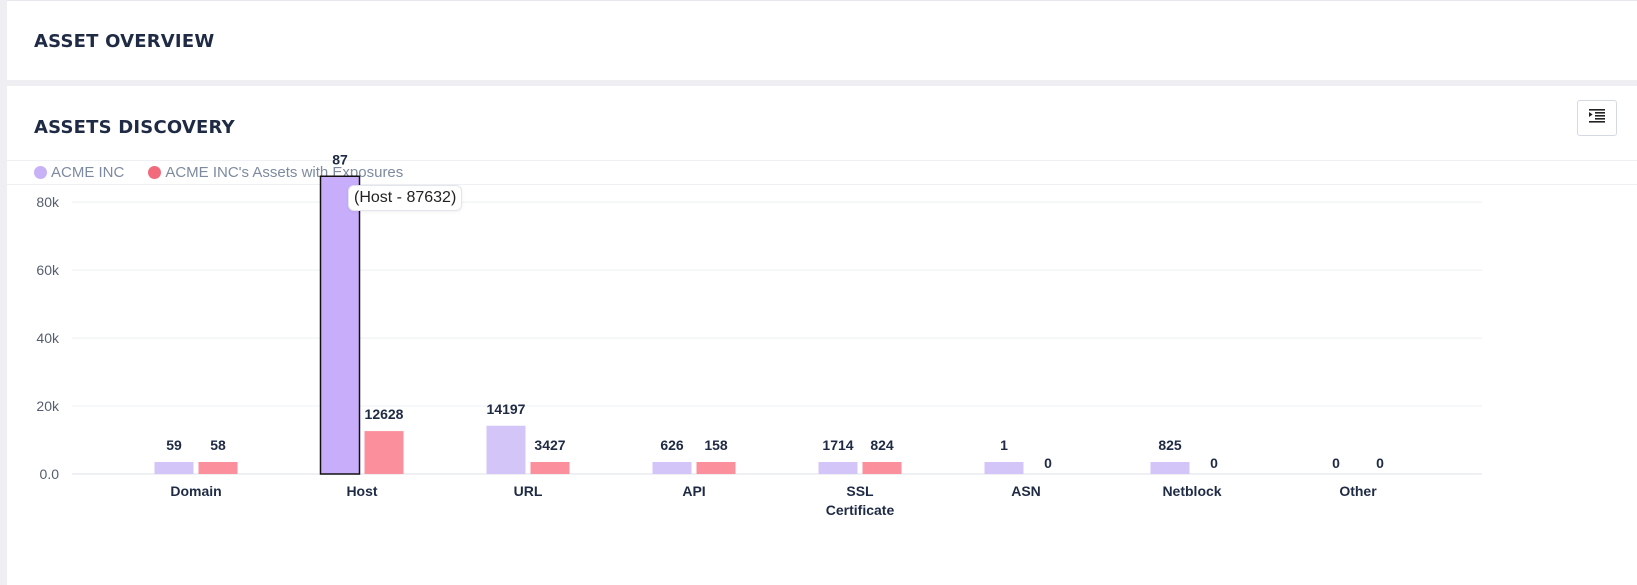 The width and height of the screenshot is (1637, 585). Describe the element at coordinates (48, 406) in the screenshot. I see `y-tick-label: 20k` at that location.